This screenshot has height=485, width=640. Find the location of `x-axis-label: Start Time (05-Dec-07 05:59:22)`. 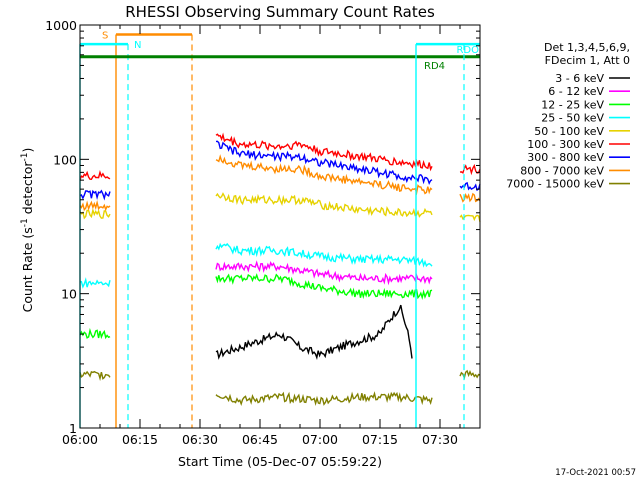

x-axis-label: Start Time (05-Dec-07 05:59:22) is located at coordinates (280, 461).